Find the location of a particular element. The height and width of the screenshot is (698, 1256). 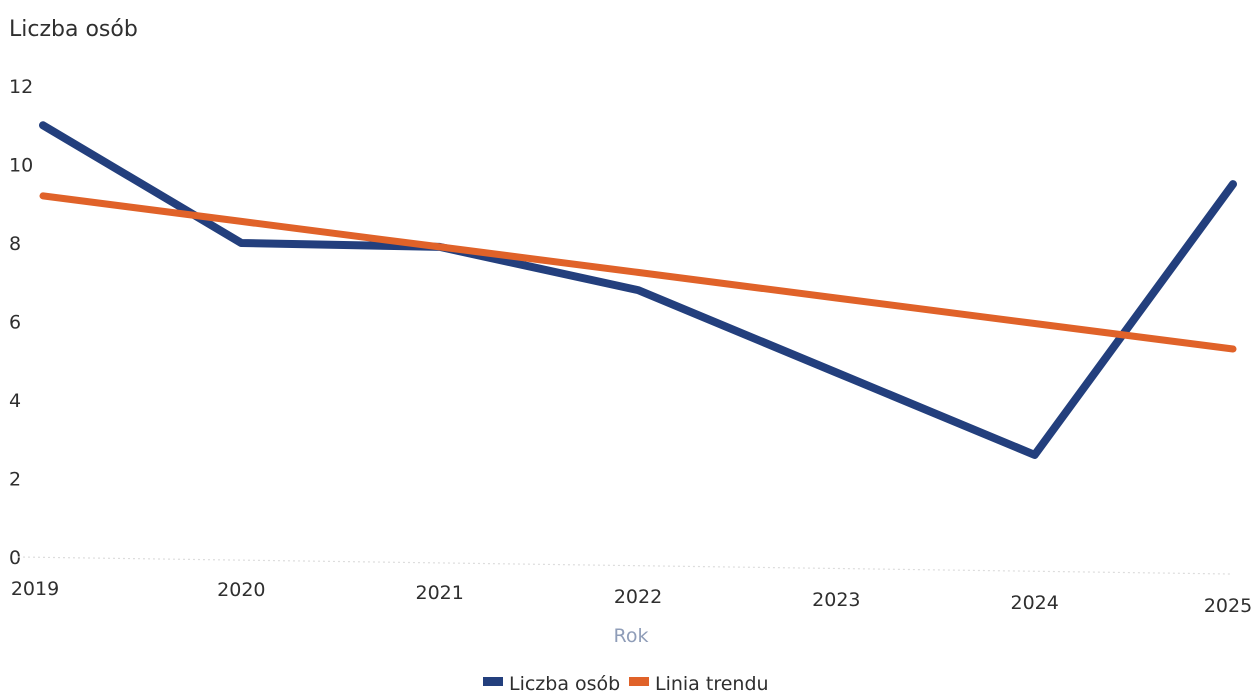

y-tick-label: 6 is located at coordinates (15, 323).